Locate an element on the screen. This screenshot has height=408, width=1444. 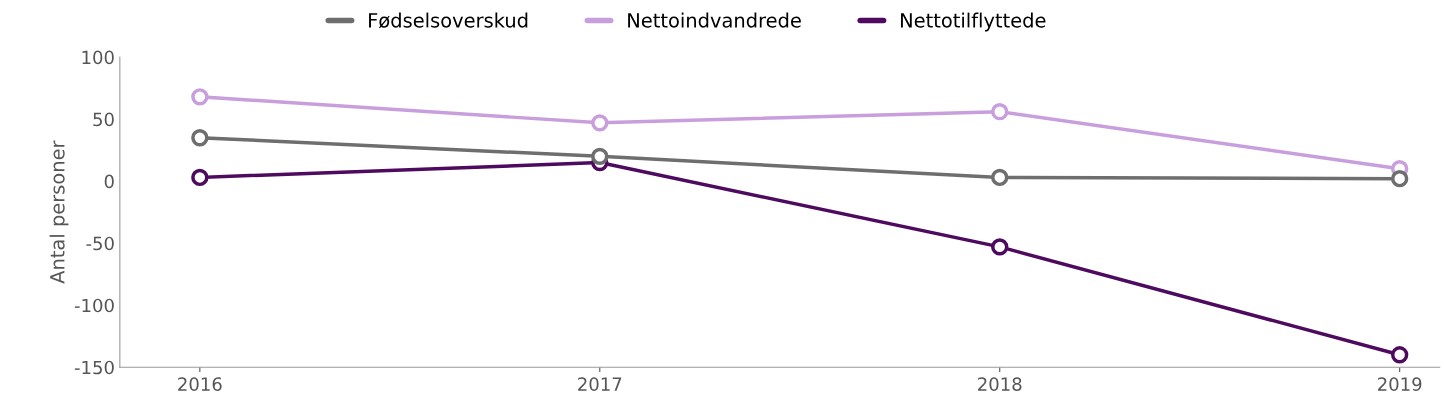
legend-label: Fødselsoverskud is located at coordinates (448, 20).